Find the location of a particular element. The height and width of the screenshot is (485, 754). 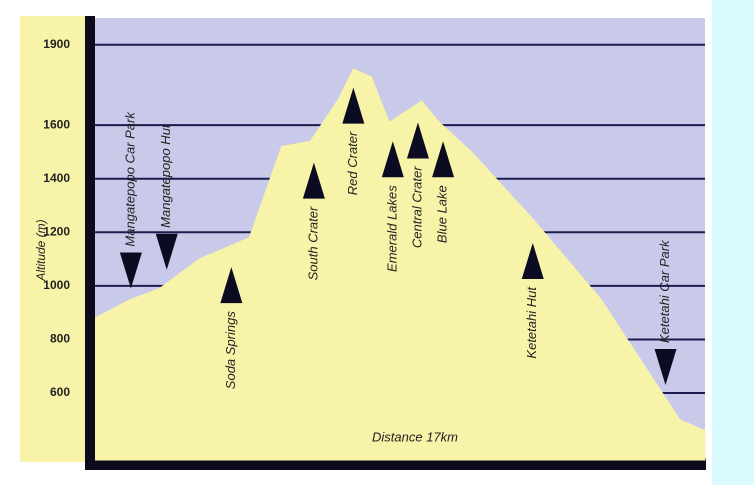

y-tick-label: 1200 is located at coordinates (56, 231).